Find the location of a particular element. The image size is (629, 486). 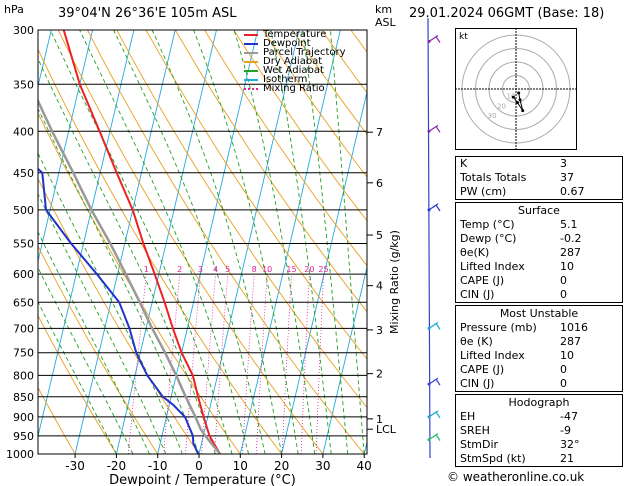

header-datetime: 29.01.2024 06GMT (Base: 18) is located at coordinates (507, 13).